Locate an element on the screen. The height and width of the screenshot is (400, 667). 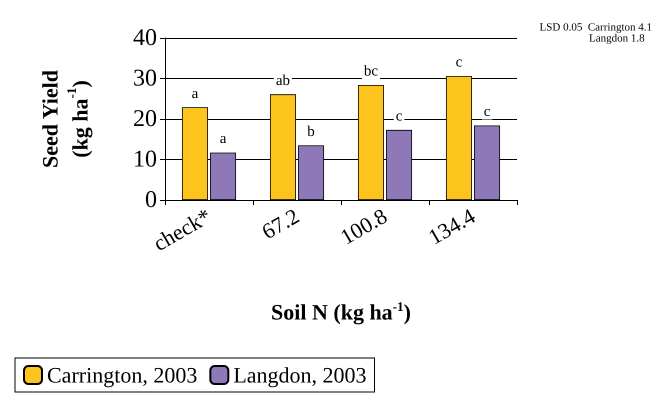
legend-label: Langdon, 2003 is located at coordinates (300, 375).